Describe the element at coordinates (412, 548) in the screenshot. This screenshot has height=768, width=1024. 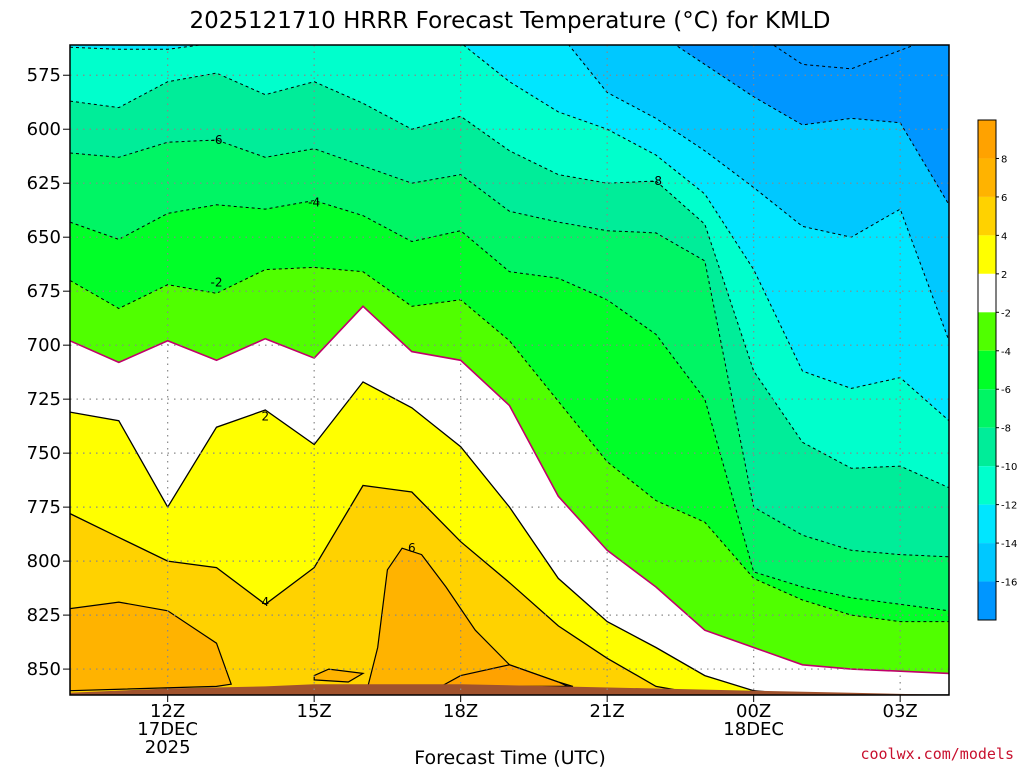
I see `contour-label: 6` at that location.